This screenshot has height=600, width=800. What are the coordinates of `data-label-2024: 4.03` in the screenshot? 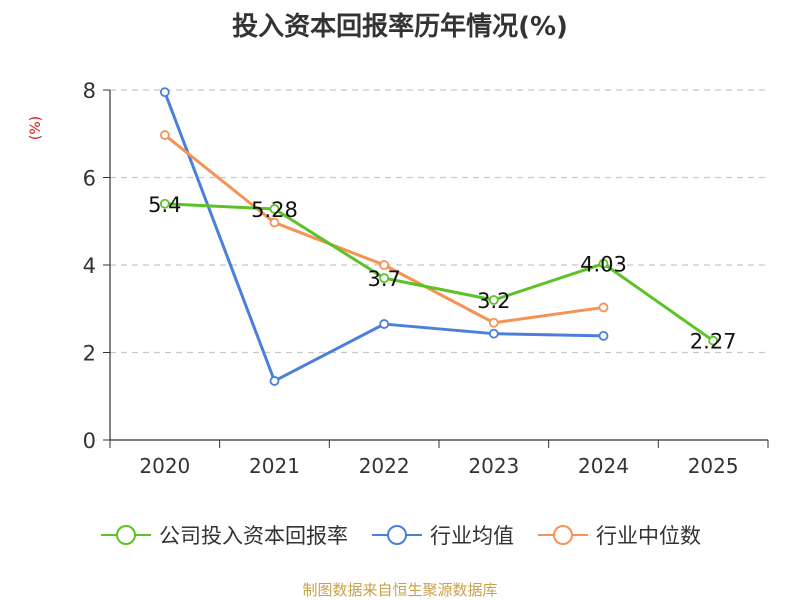 It's located at (603, 265).